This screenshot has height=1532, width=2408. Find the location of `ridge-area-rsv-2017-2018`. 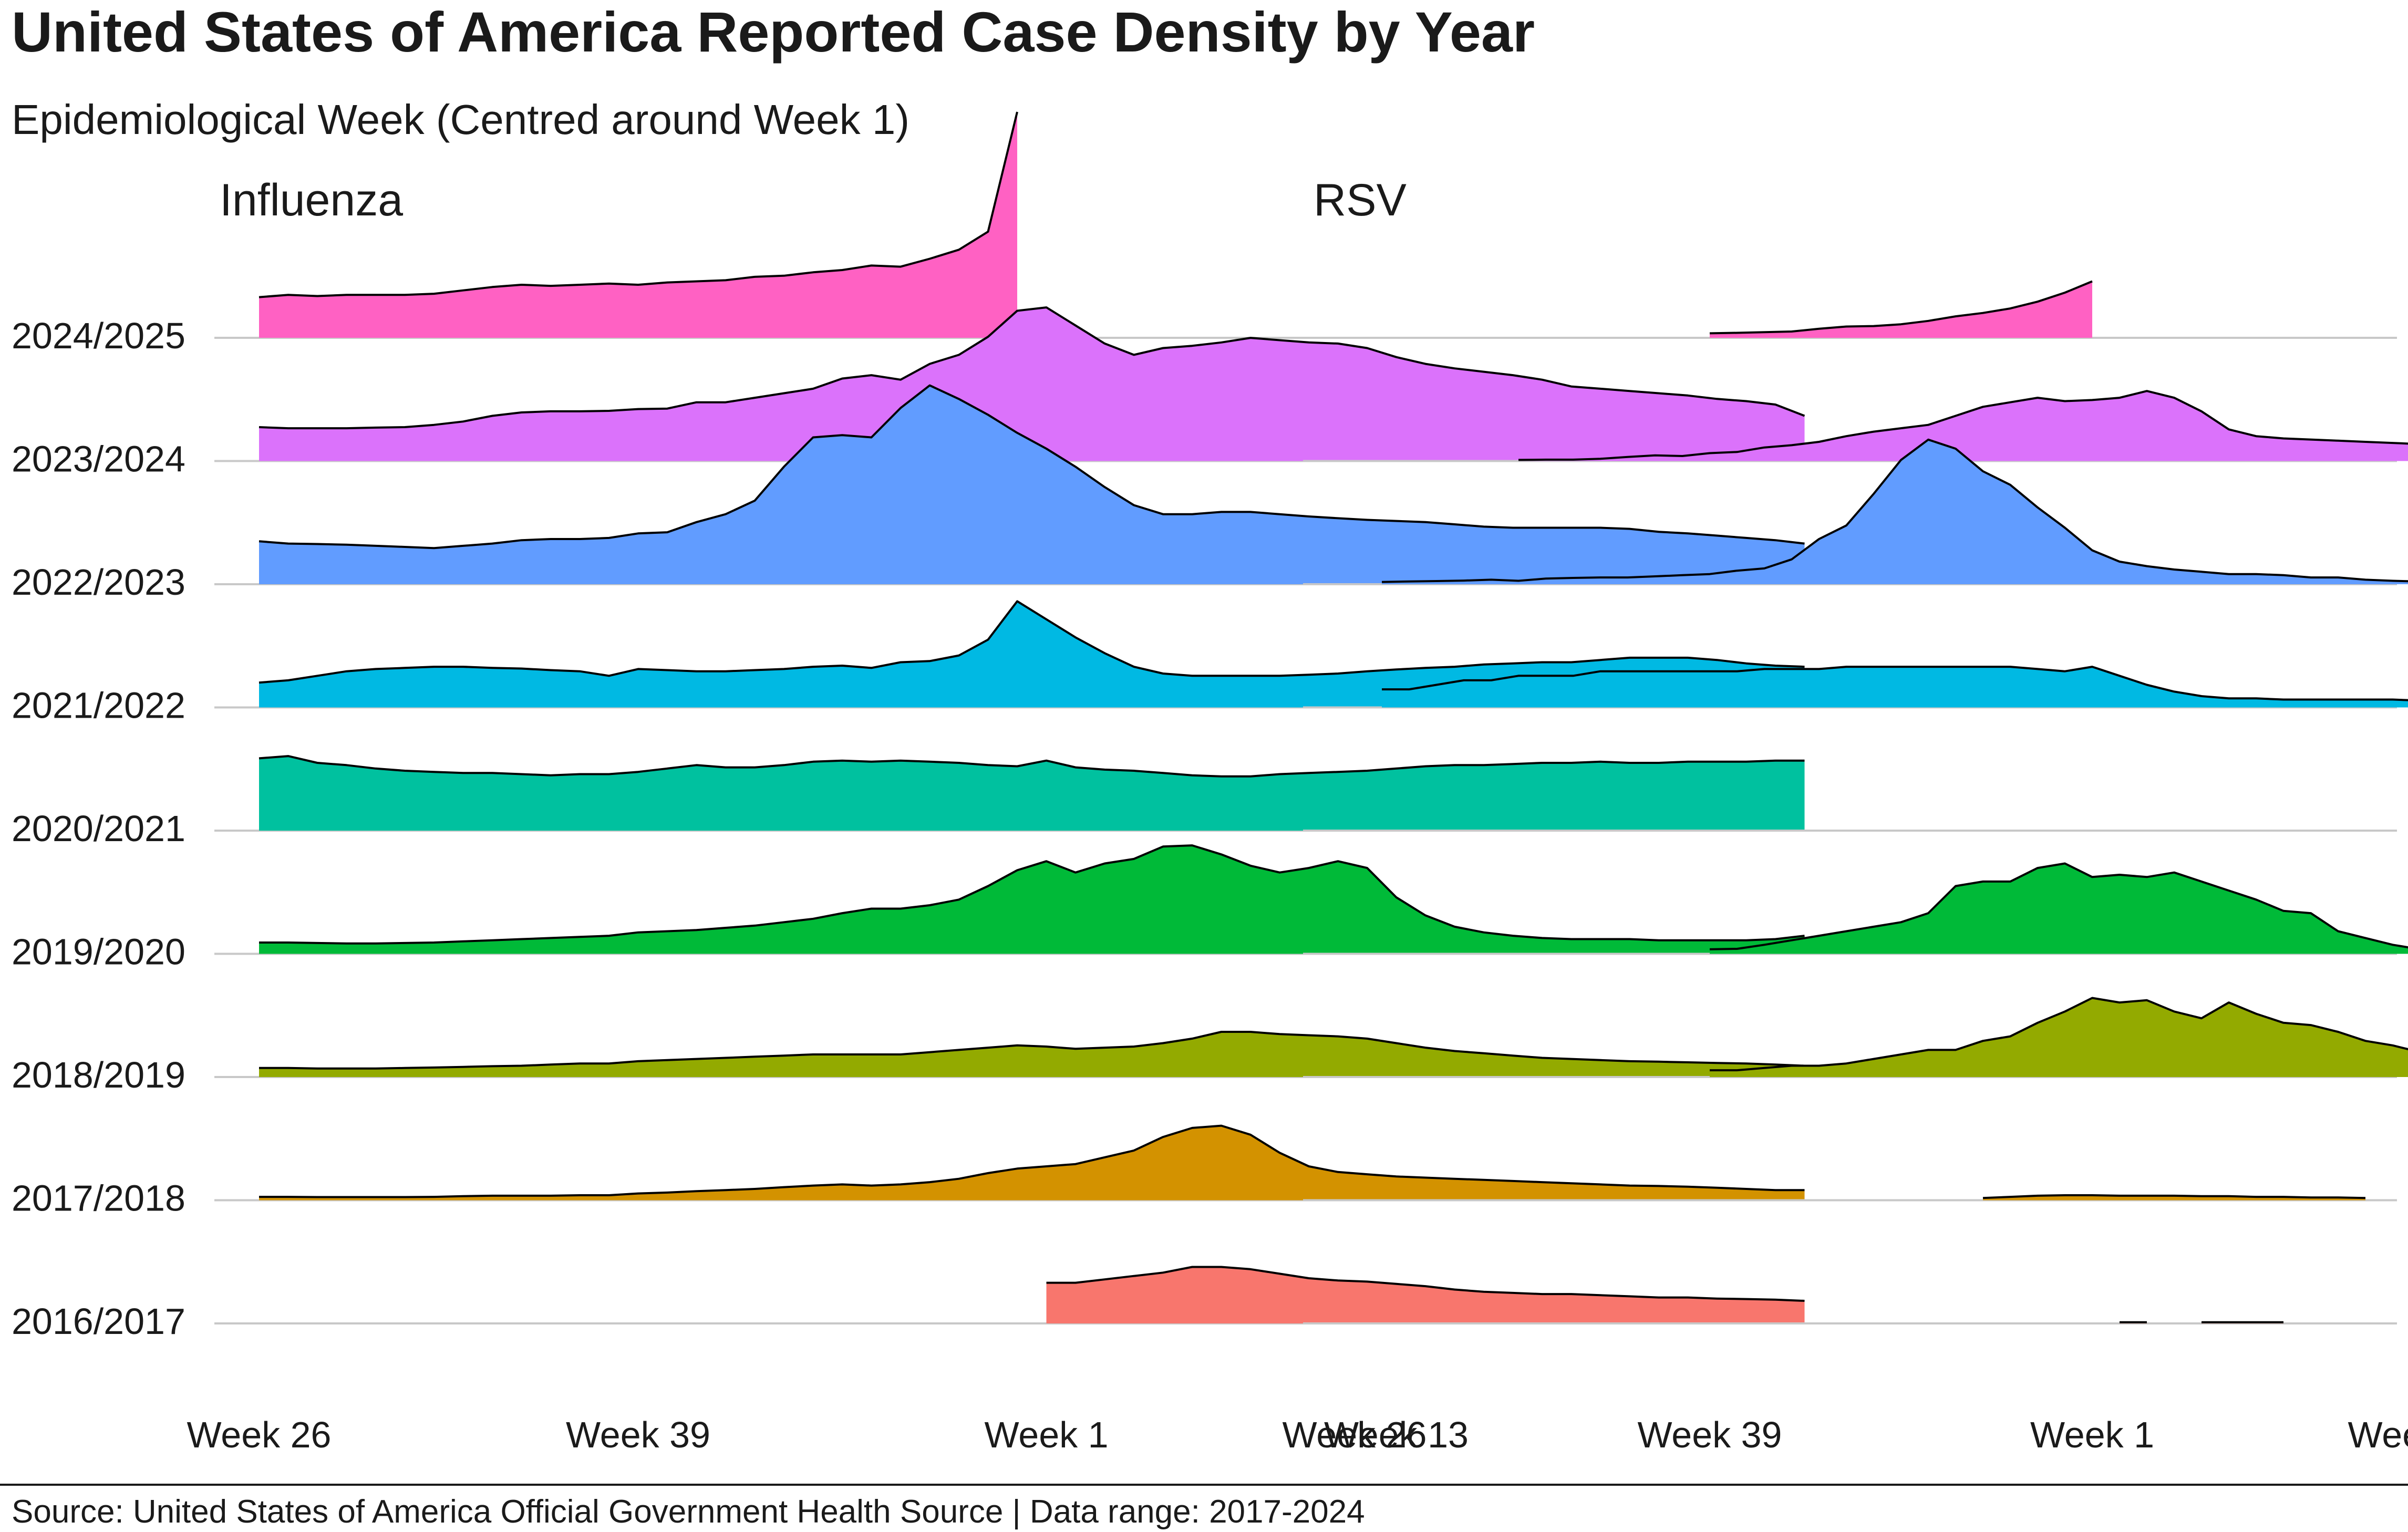

ridge-area-rsv-2017-2018 is located at coordinates (2174, 1197).